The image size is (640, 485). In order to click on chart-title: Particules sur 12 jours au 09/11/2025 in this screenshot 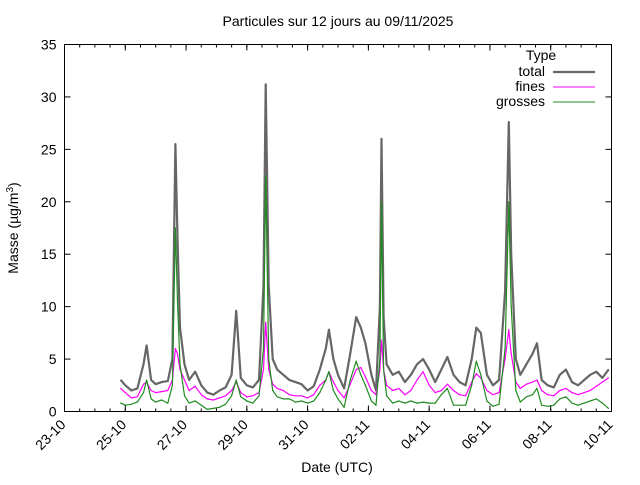, I will do `click(338, 21)`.